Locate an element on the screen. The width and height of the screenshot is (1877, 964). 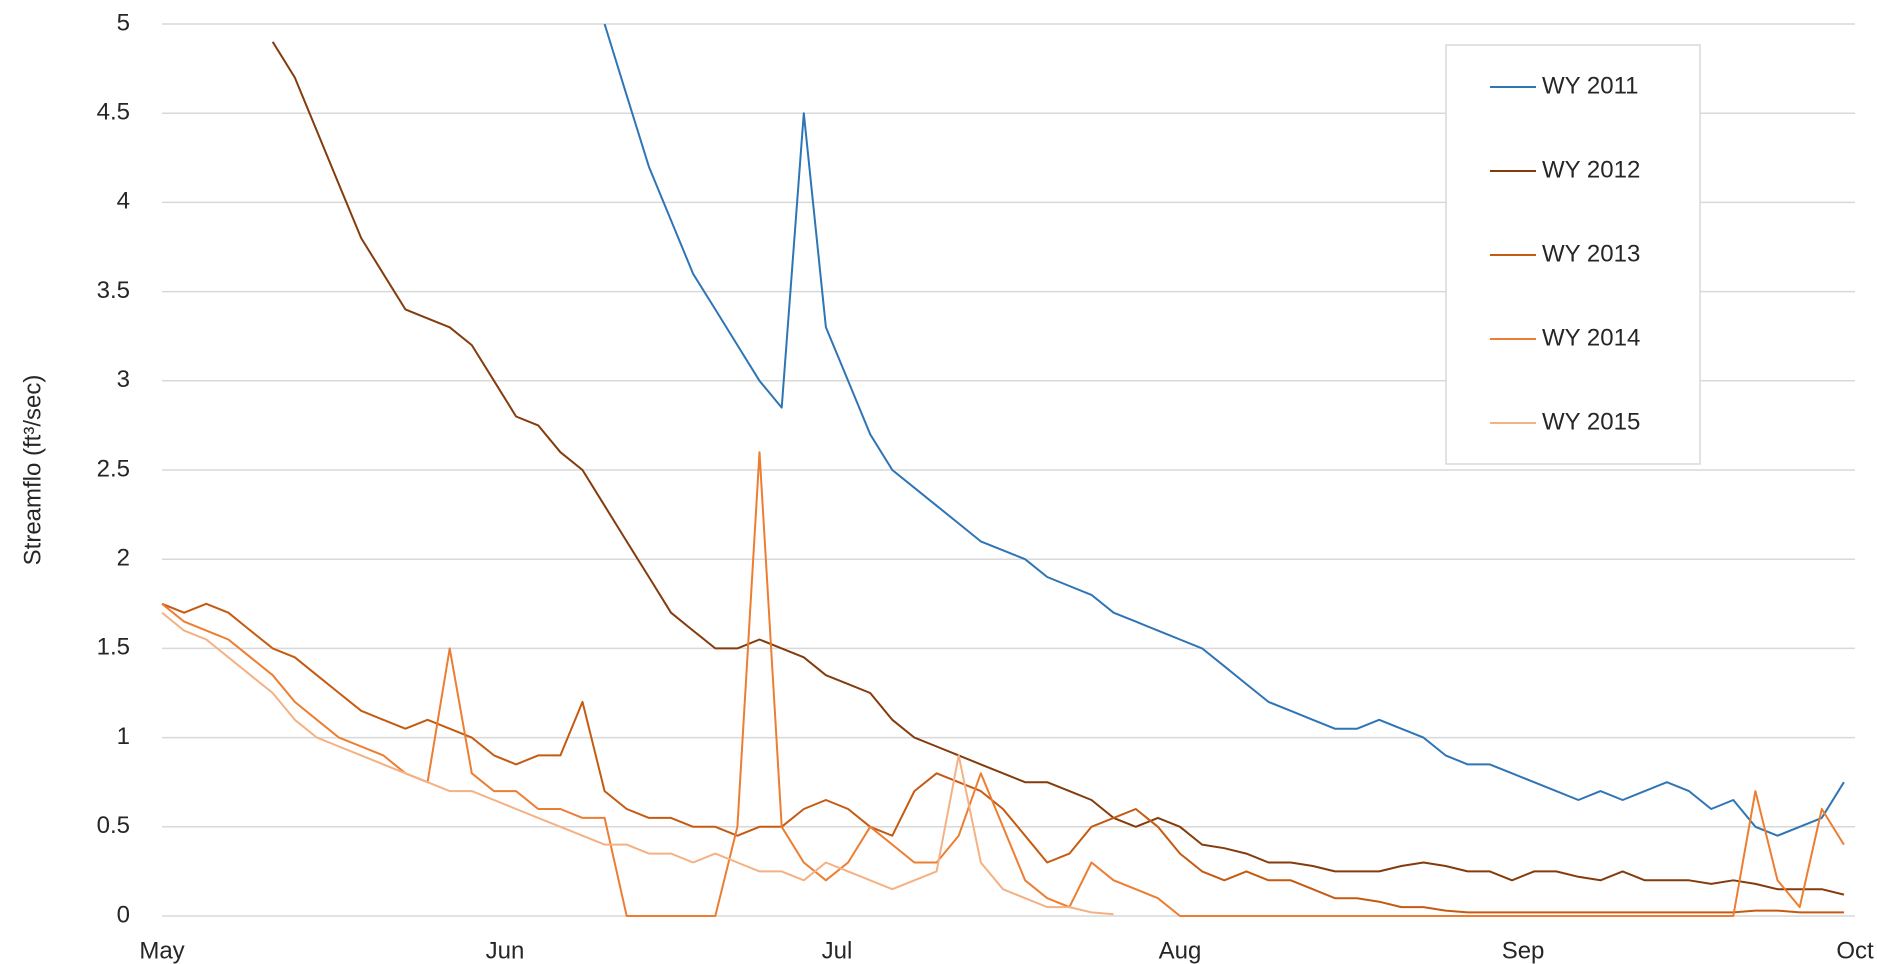
legend-label: WY 2011 is located at coordinates (1590, 85).